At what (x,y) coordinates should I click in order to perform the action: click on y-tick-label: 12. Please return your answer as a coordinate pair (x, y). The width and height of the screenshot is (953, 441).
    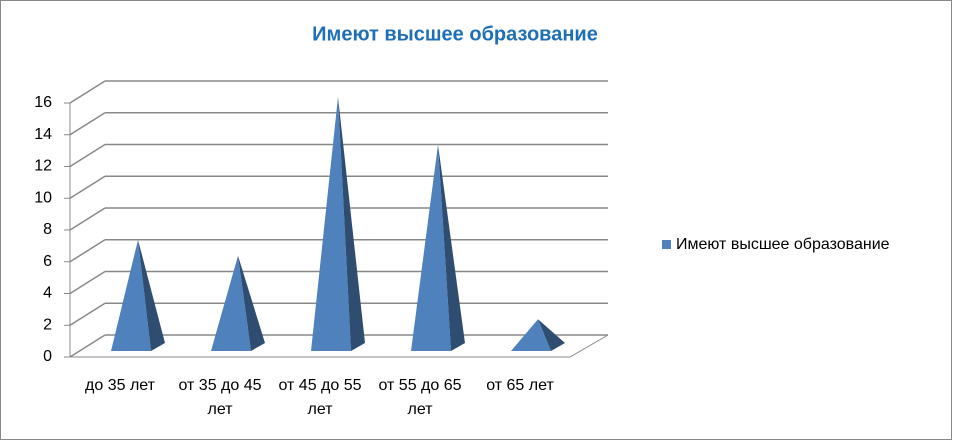
    Looking at the image, I should click on (43, 166).